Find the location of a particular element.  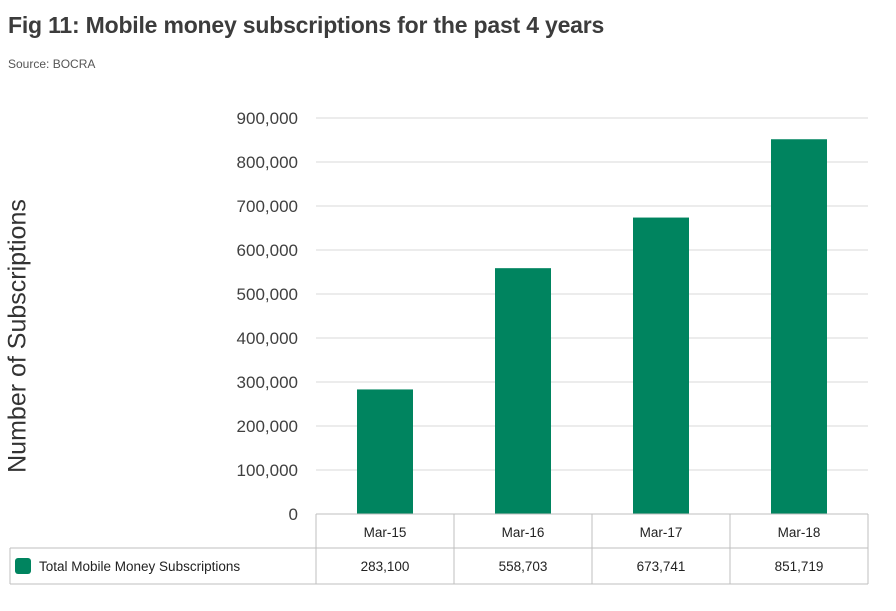

x-tick-label: Mar-17 is located at coordinates (661, 532).